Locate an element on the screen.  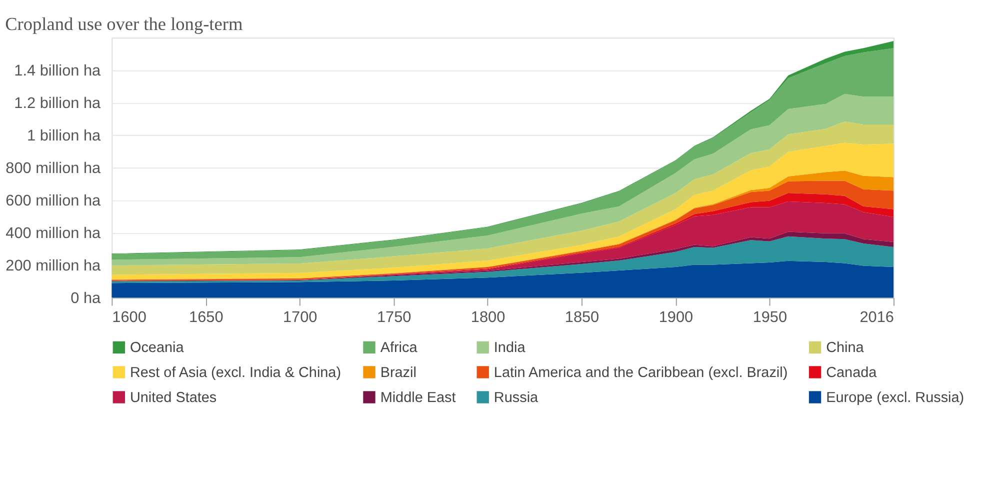
legend-label: India is located at coordinates (510, 348).